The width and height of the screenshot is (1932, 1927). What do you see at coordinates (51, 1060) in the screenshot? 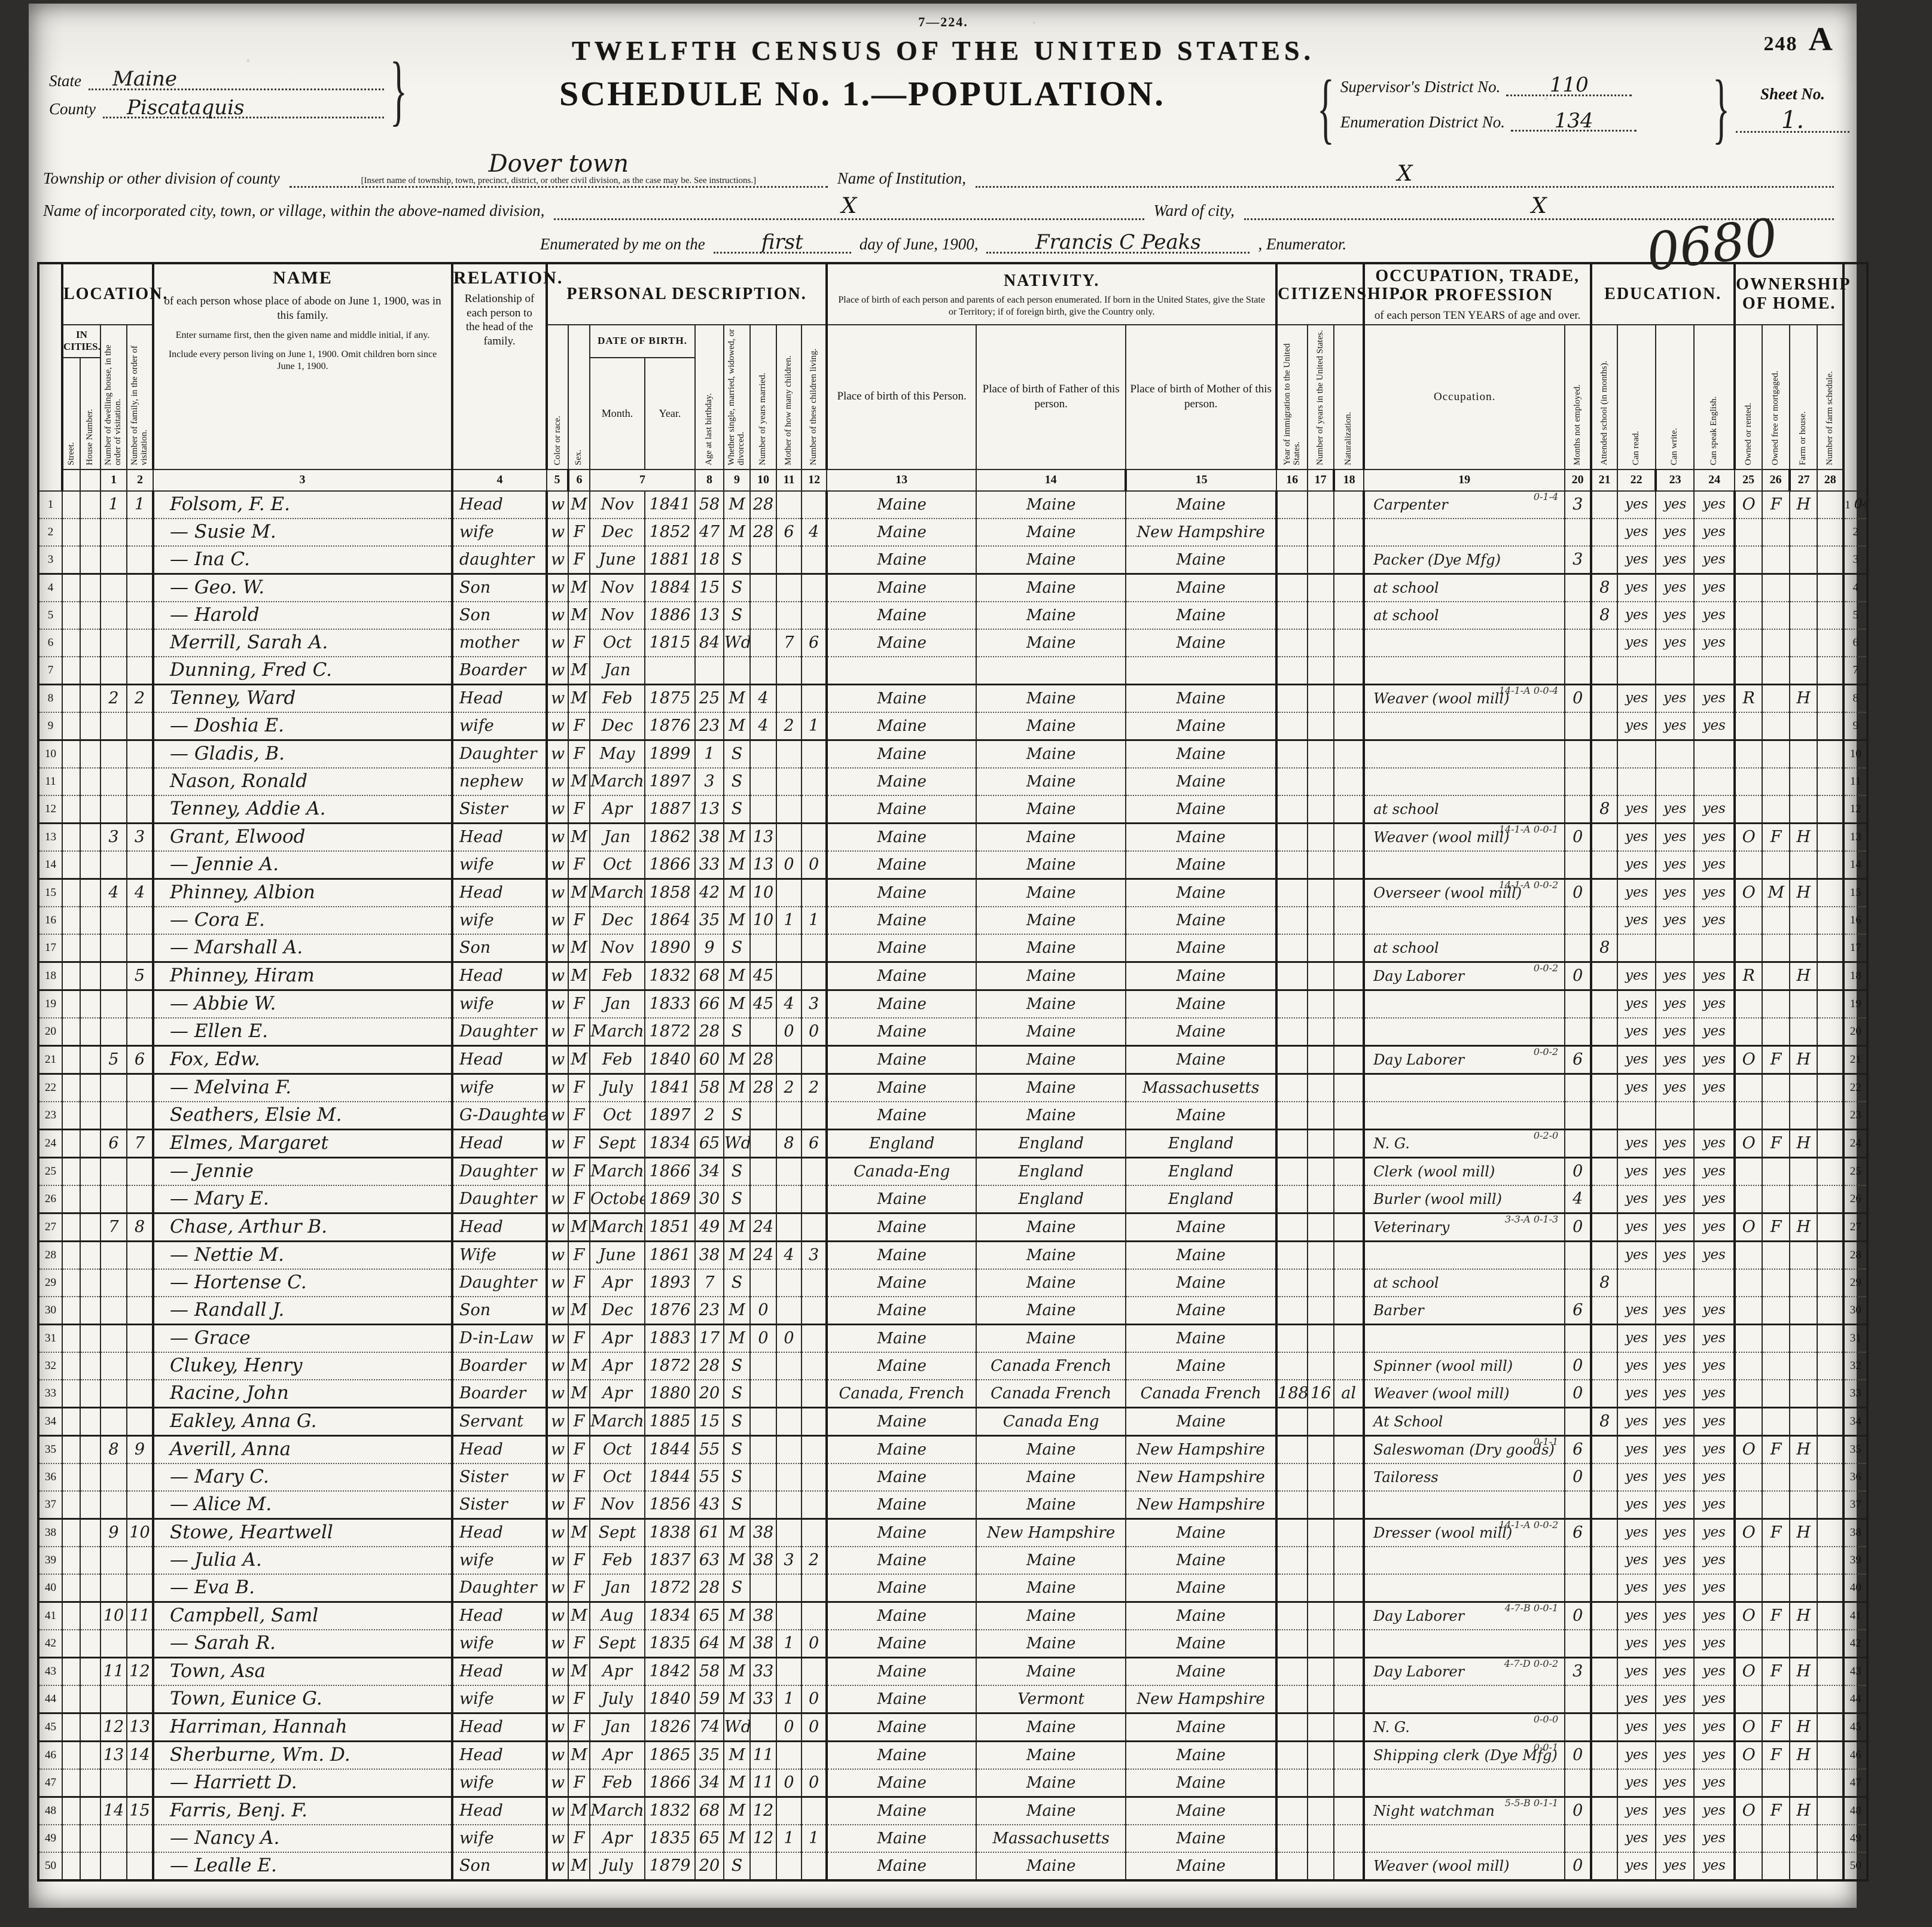
I see `line-number: 21` at bounding box center [51, 1060].